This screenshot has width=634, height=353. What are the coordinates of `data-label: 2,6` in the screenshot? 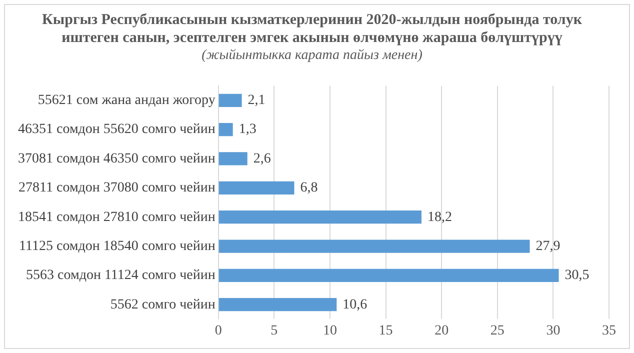 It's located at (262, 158).